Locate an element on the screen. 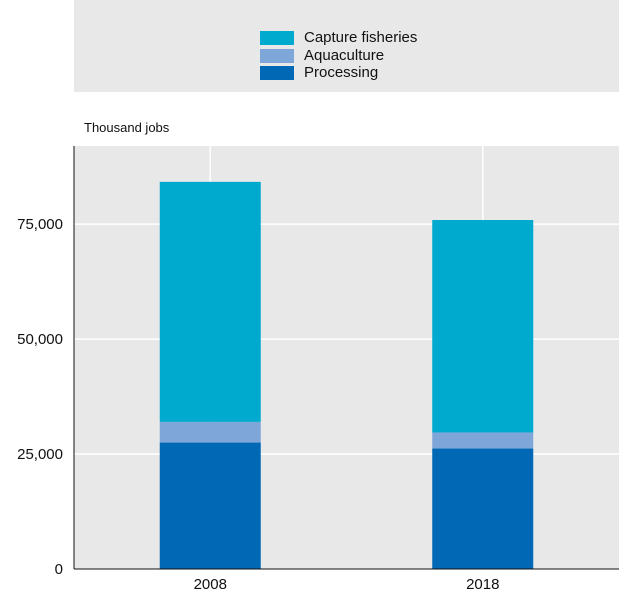  legend-label-capture-fisheries: Capture fisheries is located at coordinates (361, 37).